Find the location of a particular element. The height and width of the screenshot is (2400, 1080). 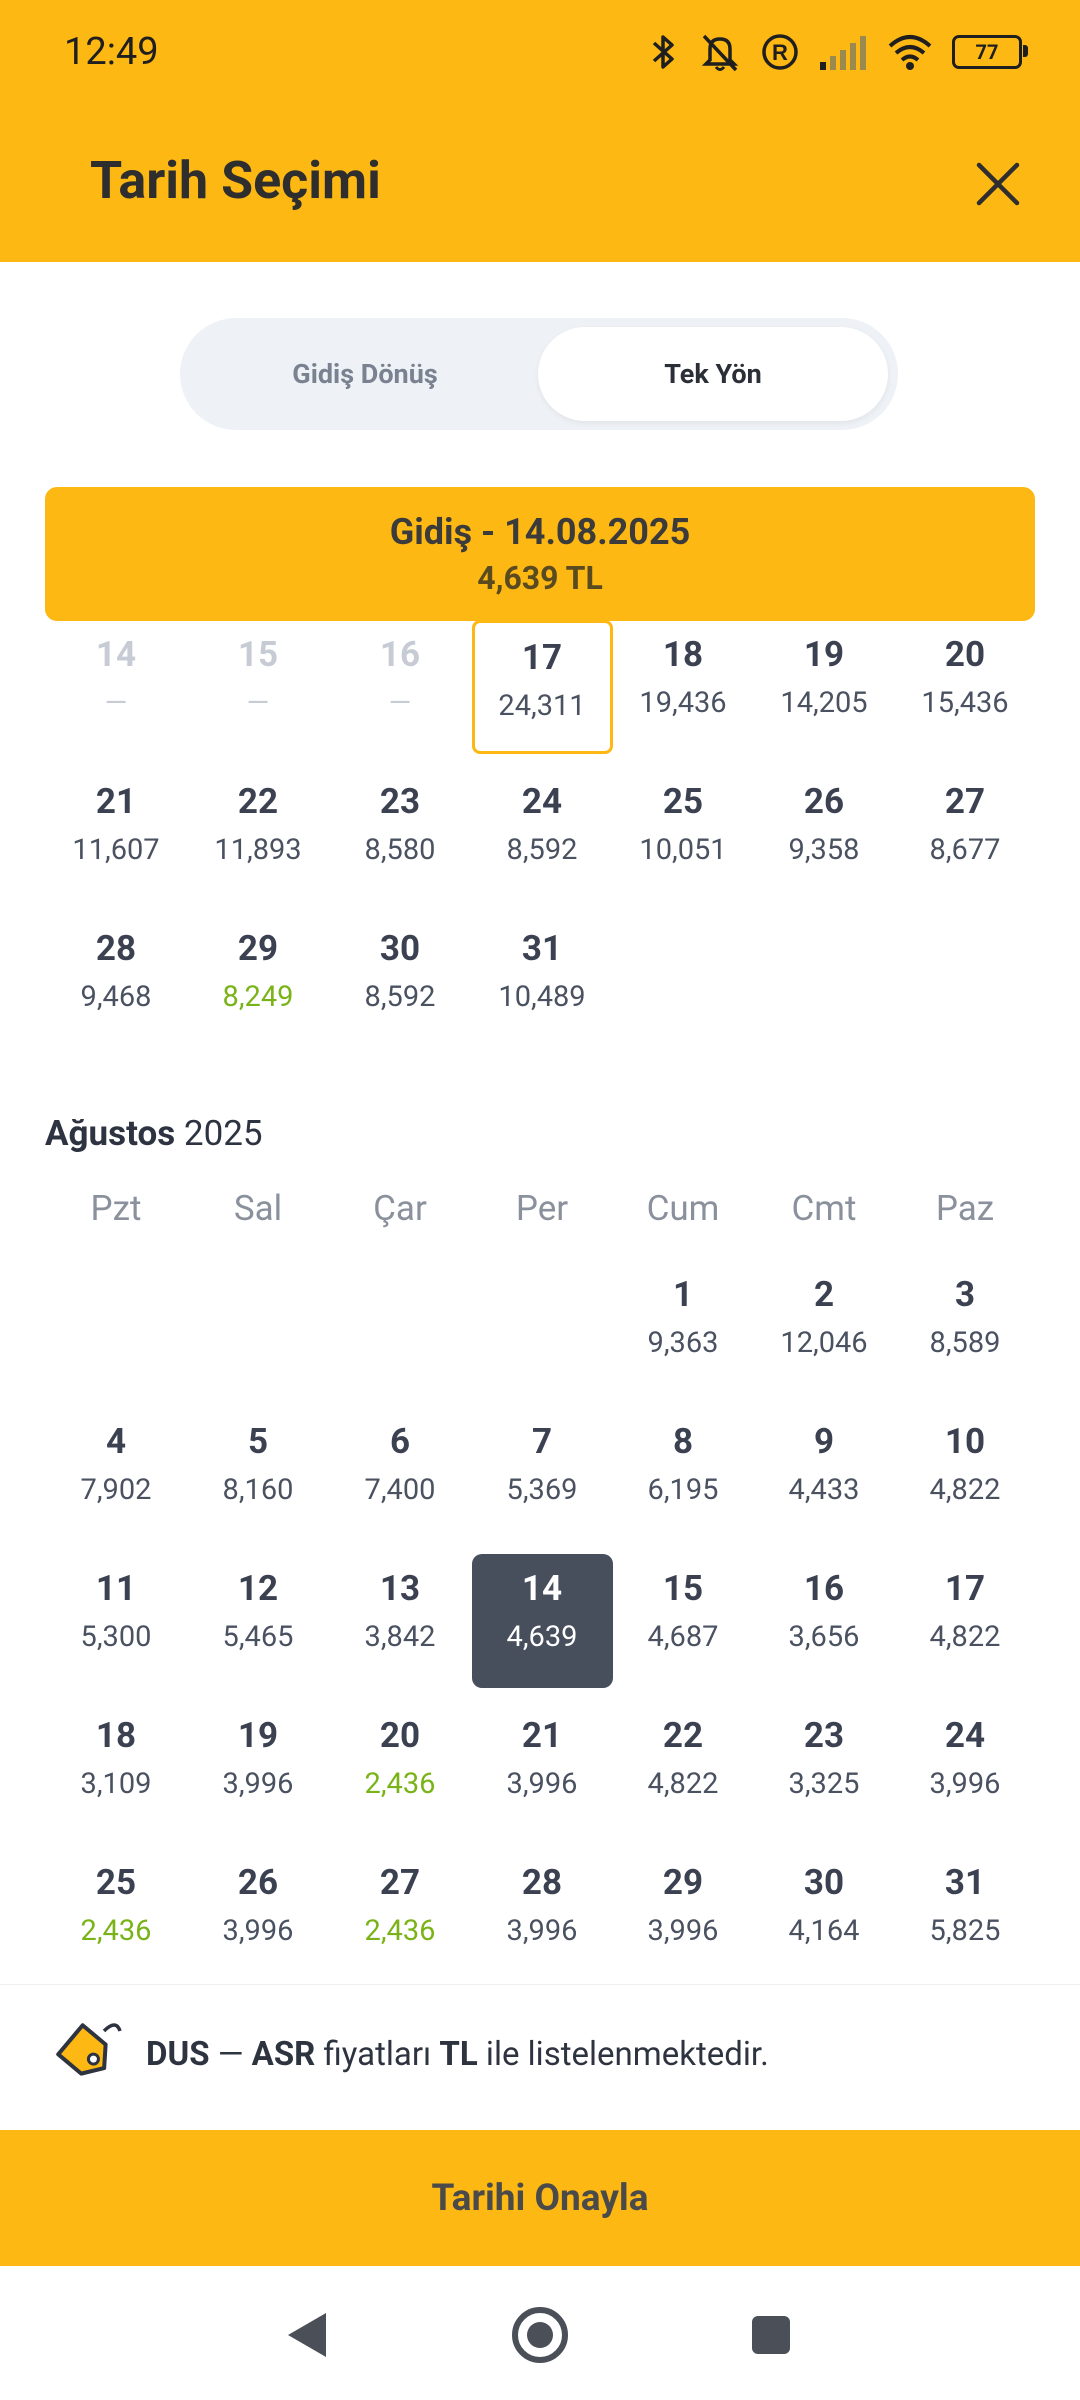

day-price: 8,592 is located at coordinates (542, 850).